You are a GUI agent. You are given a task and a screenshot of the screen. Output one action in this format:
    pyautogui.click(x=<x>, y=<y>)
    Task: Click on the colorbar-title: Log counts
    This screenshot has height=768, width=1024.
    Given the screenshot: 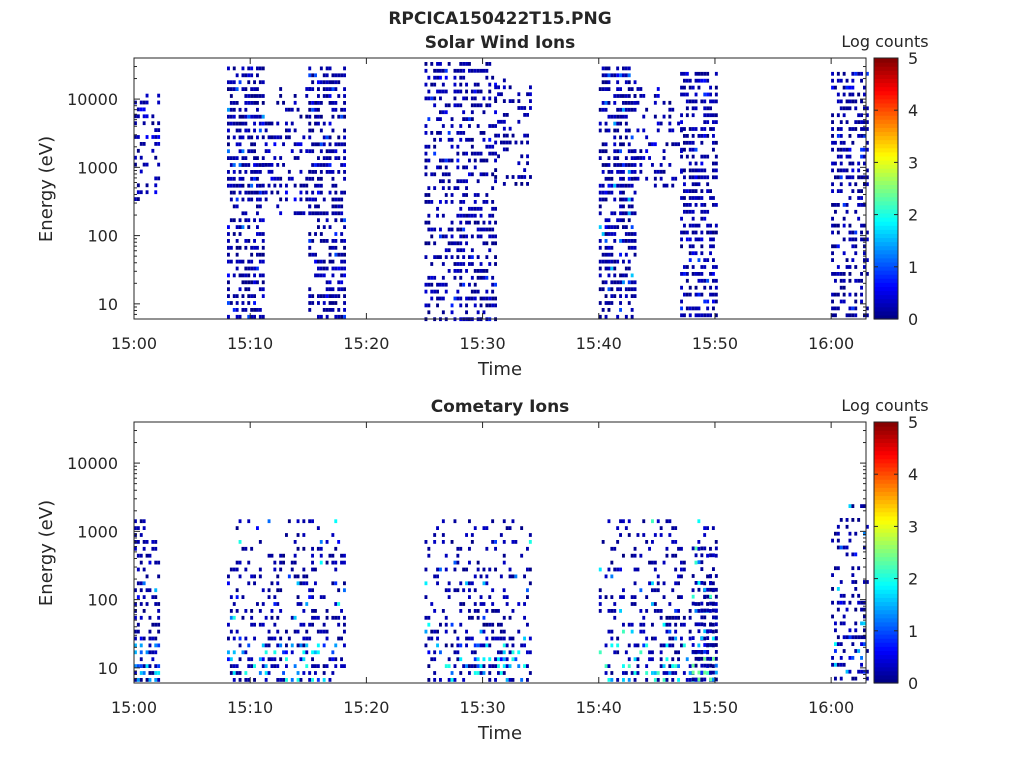 What is the action you would take?
    pyautogui.click(x=884, y=41)
    